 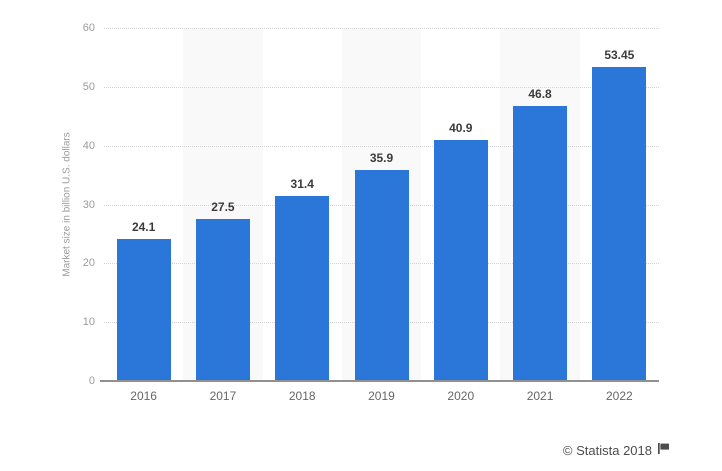 I want to click on y-axis-tick-label: 50, so click(x=88, y=86).